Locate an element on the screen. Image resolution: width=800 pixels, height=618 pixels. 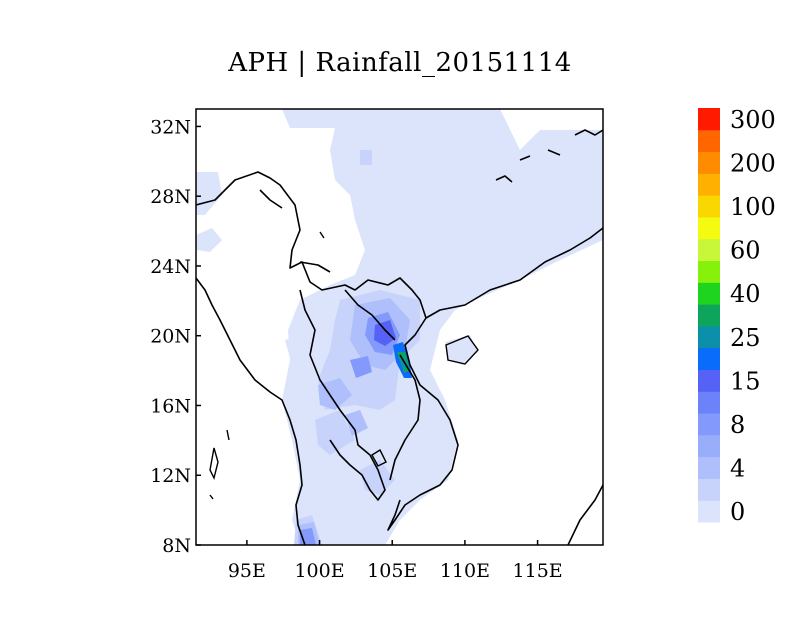
lon-tick-label: 100E is located at coordinates (319, 571).